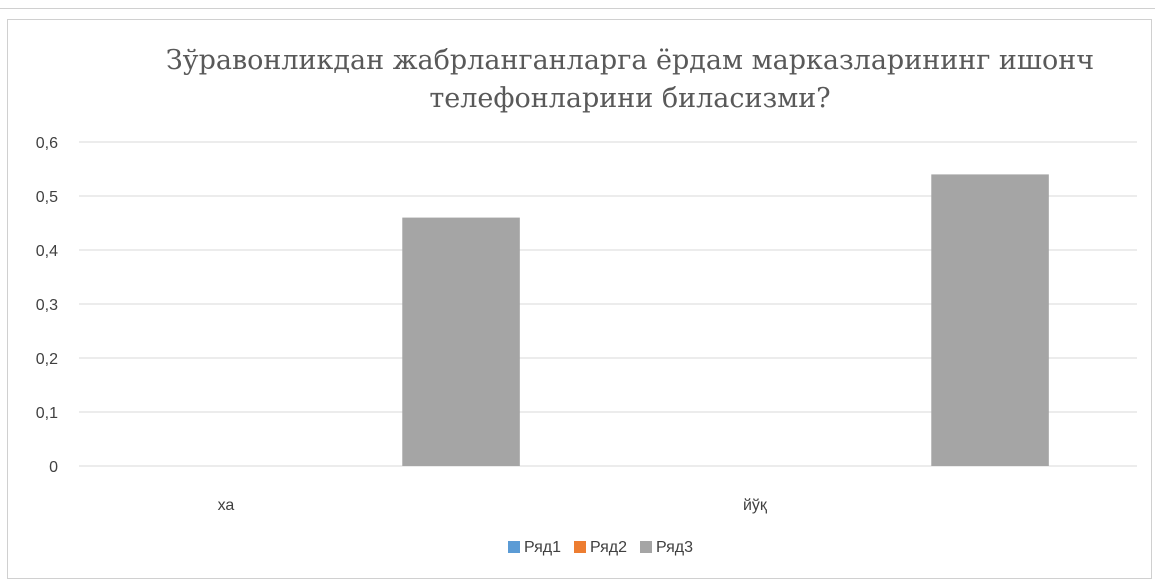 This screenshot has width=1155, height=581. What do you see at coordinates (493, 505) in the screenshot?
I see `x-axis-tick-labels: ха йўқ` at bounding box center [493, 505].